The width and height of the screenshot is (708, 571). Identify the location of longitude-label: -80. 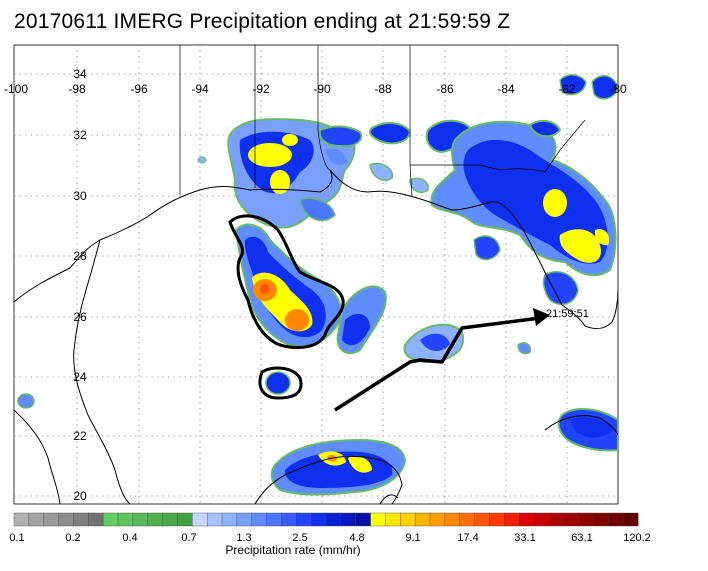
(618, 89).